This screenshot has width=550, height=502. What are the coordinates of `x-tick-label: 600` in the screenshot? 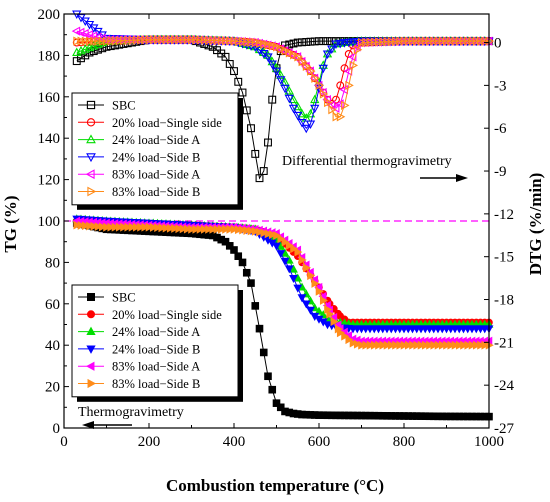 It's located at (319, 442).